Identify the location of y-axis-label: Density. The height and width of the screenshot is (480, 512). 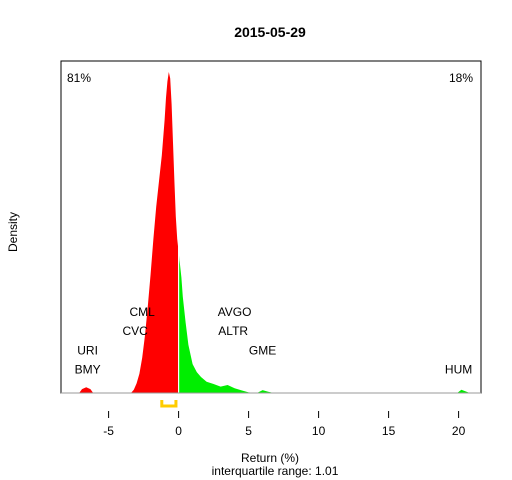
(13, 232).